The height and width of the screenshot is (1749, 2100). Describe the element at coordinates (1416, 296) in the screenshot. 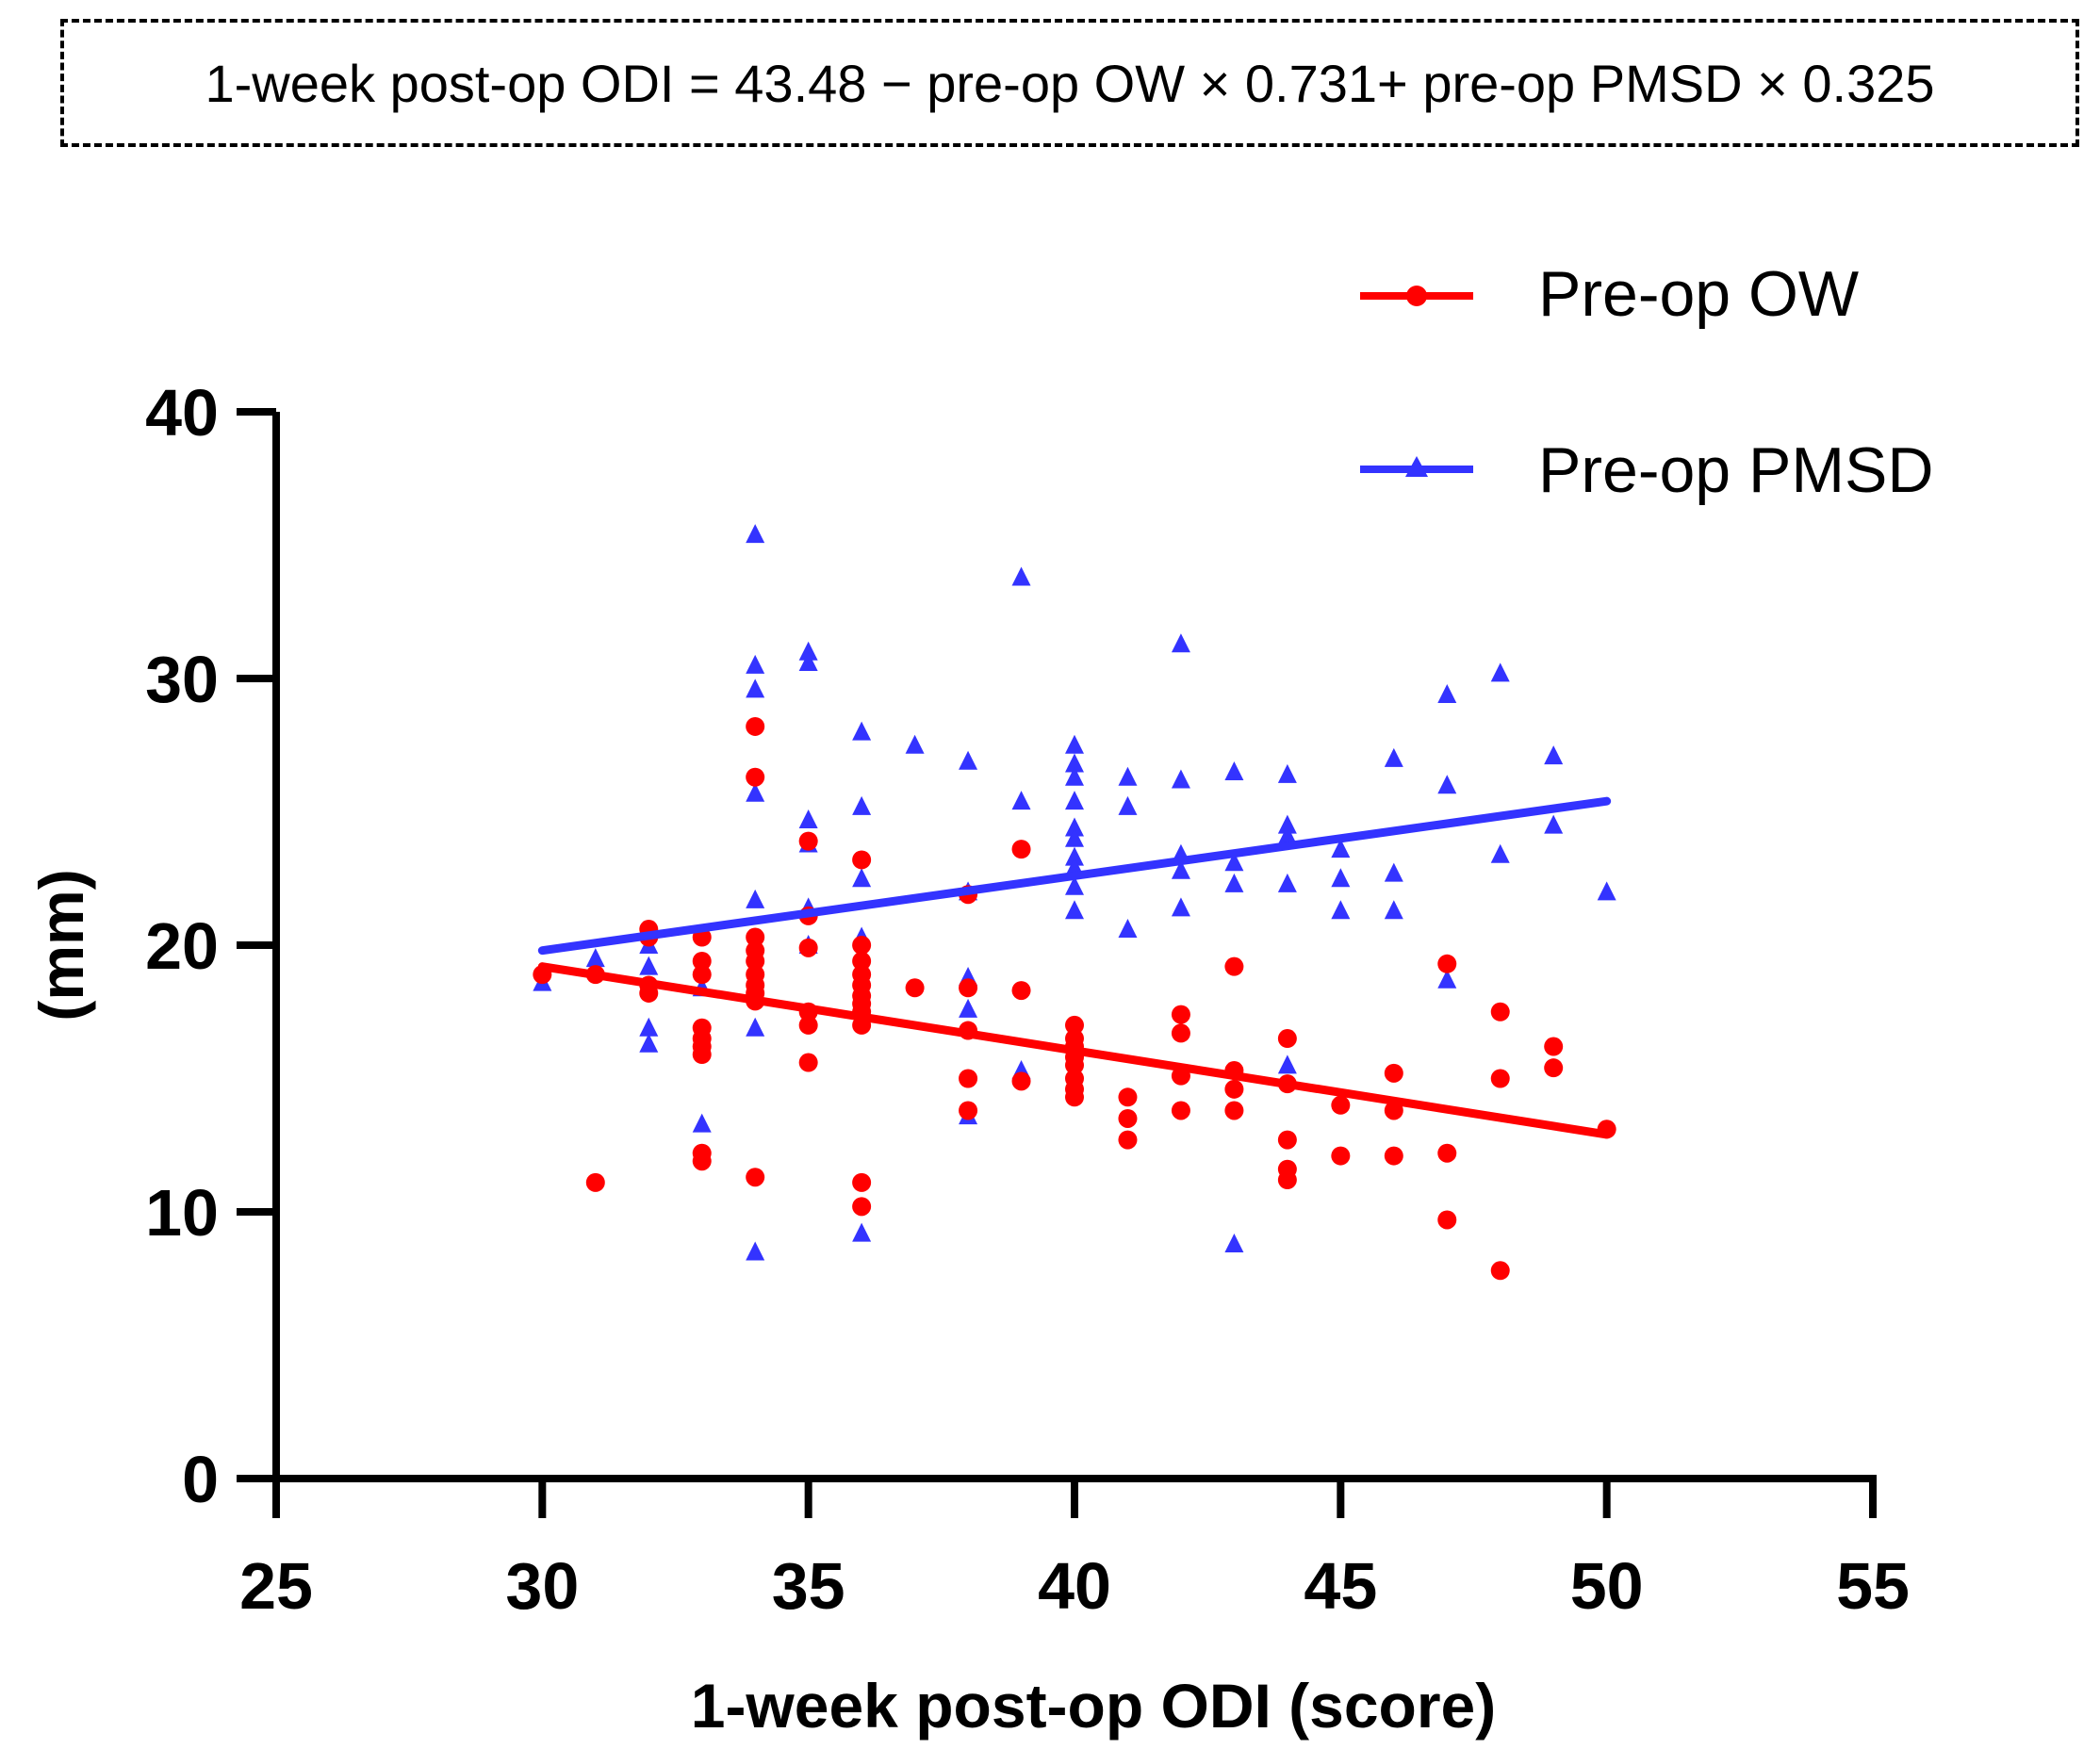

I see `legend-ow-marker` at that location.